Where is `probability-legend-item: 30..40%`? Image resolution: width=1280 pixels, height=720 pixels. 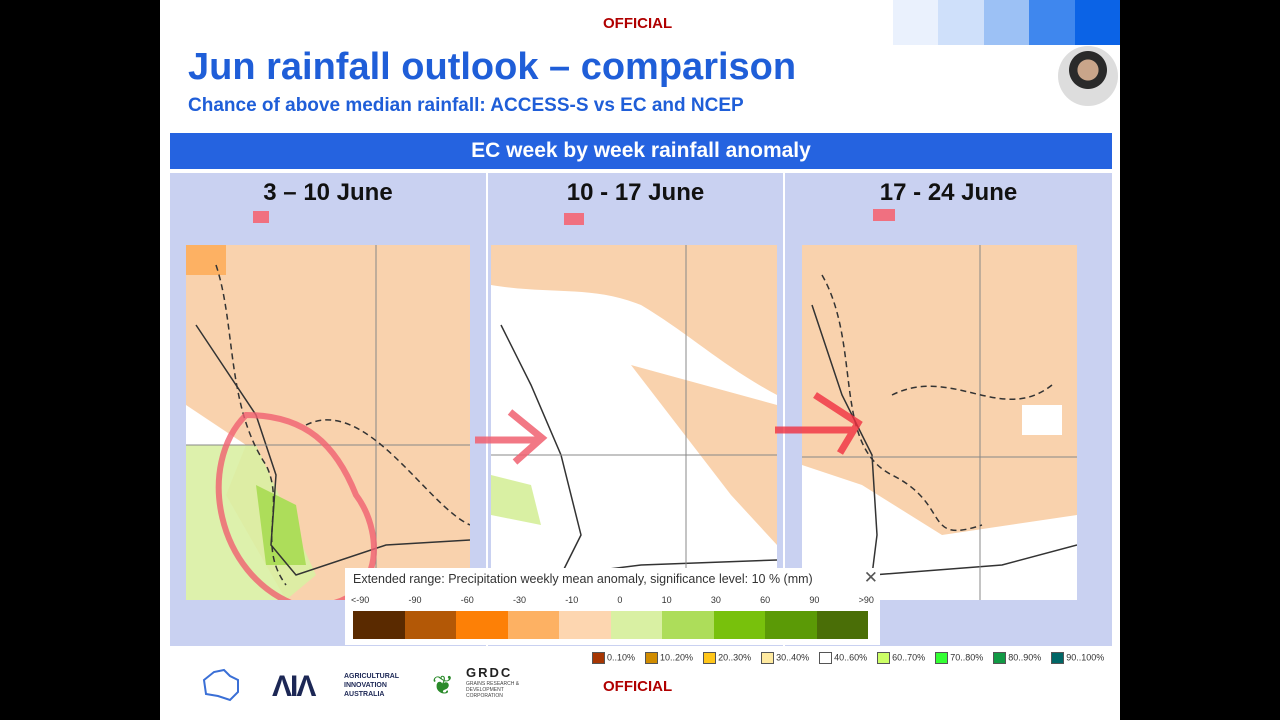 probability-legend-item: 30..40% is located at coordinates (785, 658).